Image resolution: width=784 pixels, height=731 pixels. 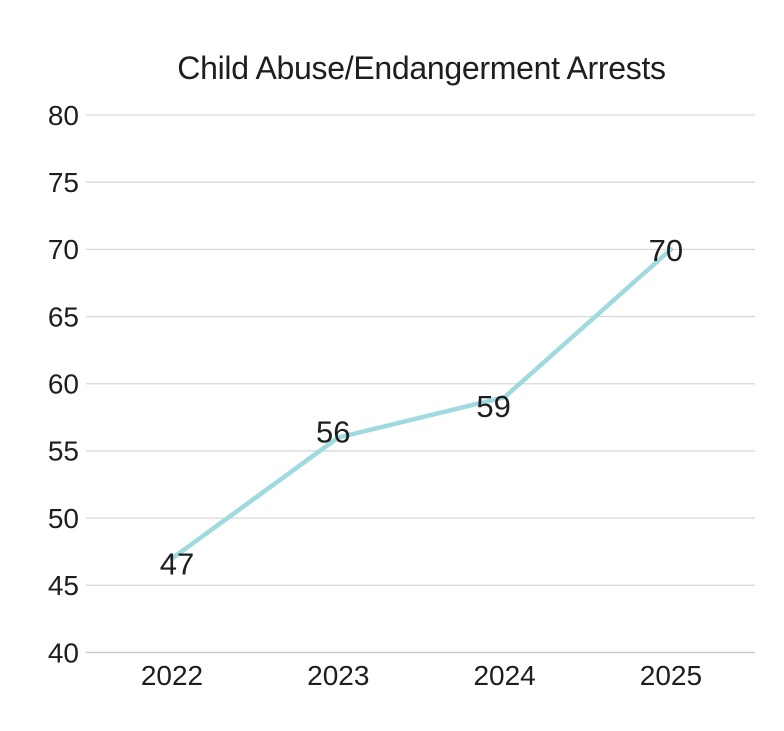 What do you see at coordinates (63, 182) in the screenshot?
I see `y-tick-label: 75` at bounding box center [63, 182].